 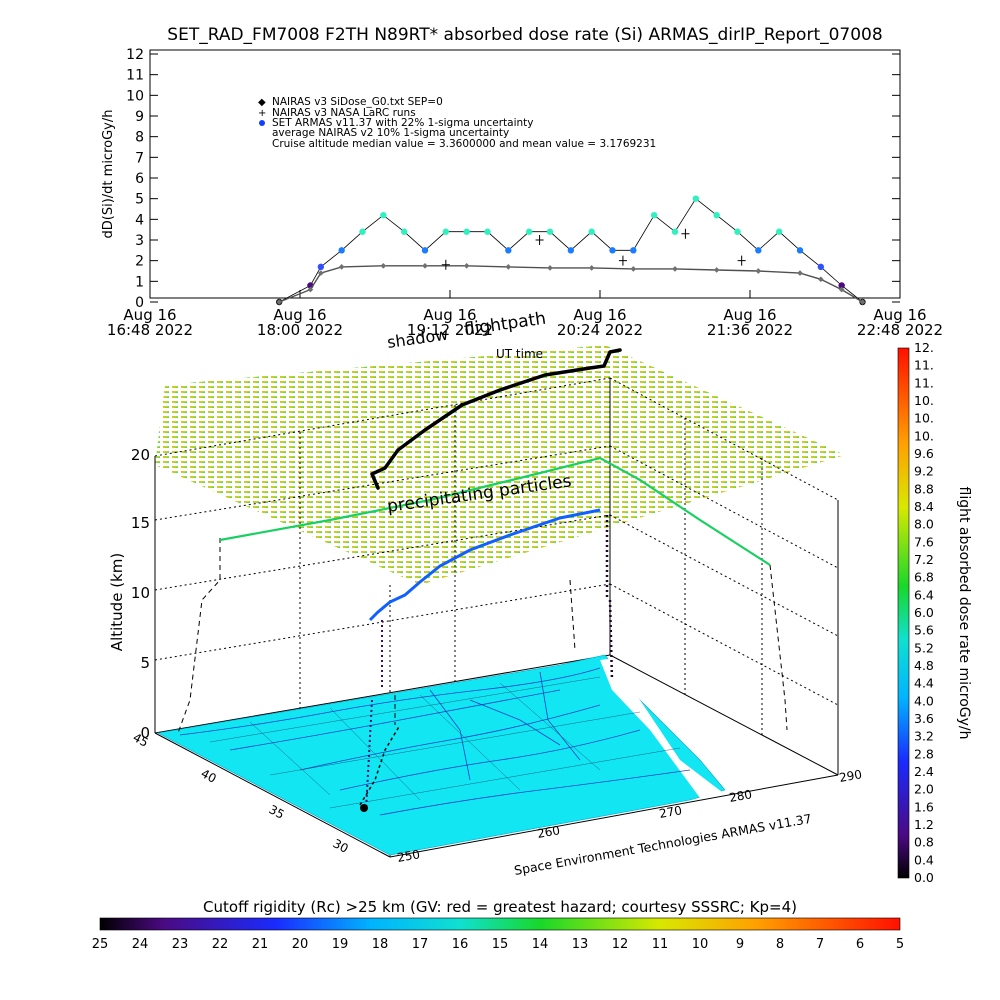 I want to click on flight-track-ascent, so click(x=484, y=565).